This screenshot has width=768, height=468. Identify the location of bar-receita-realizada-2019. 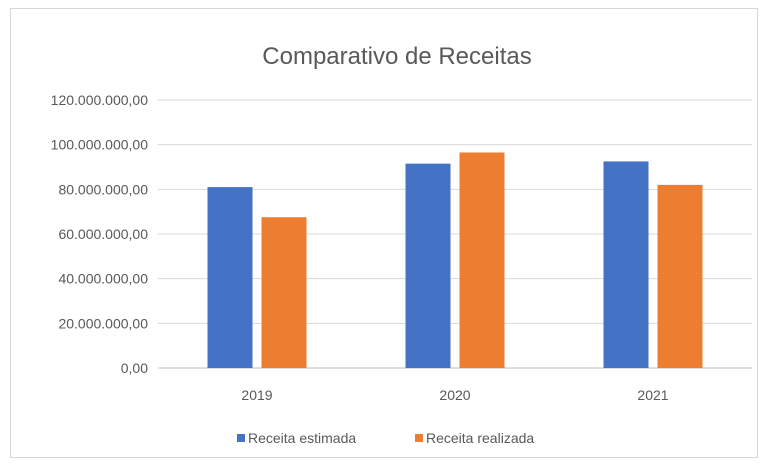
(284, 292).